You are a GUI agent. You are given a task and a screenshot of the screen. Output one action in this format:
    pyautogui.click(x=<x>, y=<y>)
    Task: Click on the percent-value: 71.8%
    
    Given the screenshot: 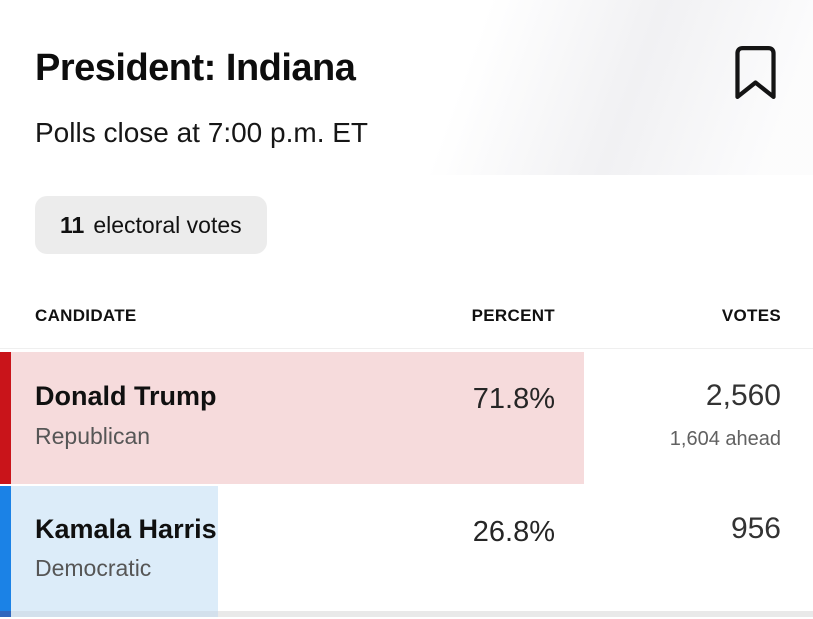 What is the action you would take?
    pyautogui.click(x=513, y=399)
    